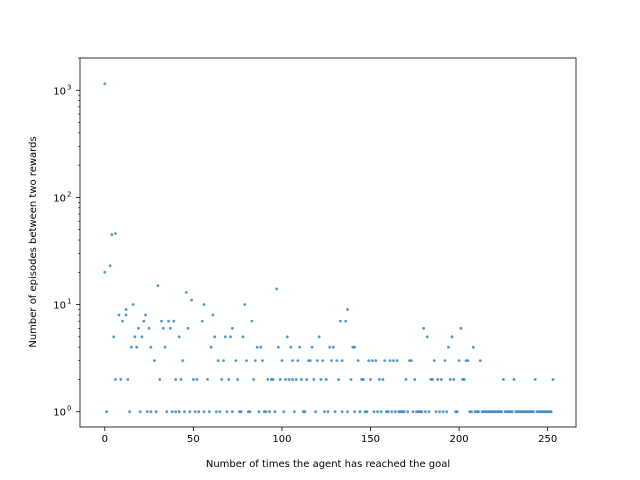 This screenshot has height=480, width=640. Describe the element at coordinates (69, 87) in the screenshot. I see `y-tick-exponent: 3` at that location.